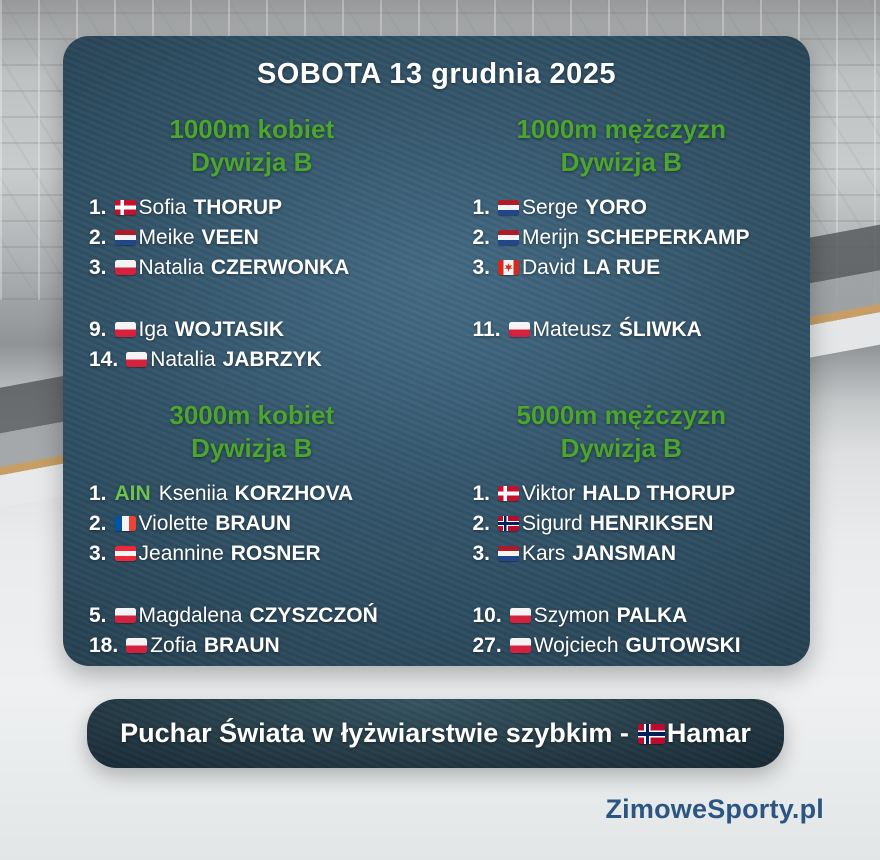  I want to click on event-distance: 5000m mężczyzn, so click(621, 415).